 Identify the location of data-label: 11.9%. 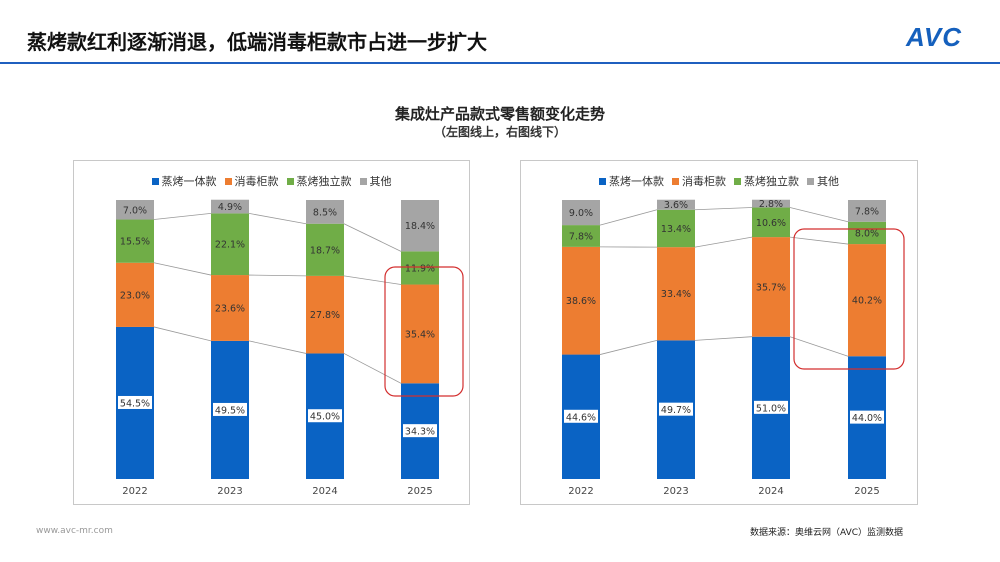
(420, 268).